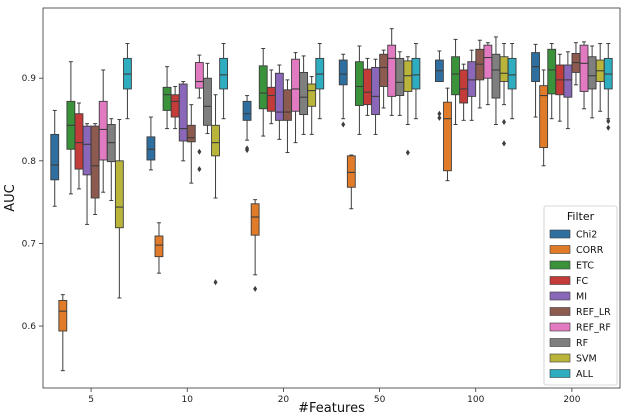 The height and width of the screenshot is (418, 621). What do you see at coordinates (29, 327) in the screenshot?
I see `y-tick-label: 0.6` at bounding box center [29, 327].